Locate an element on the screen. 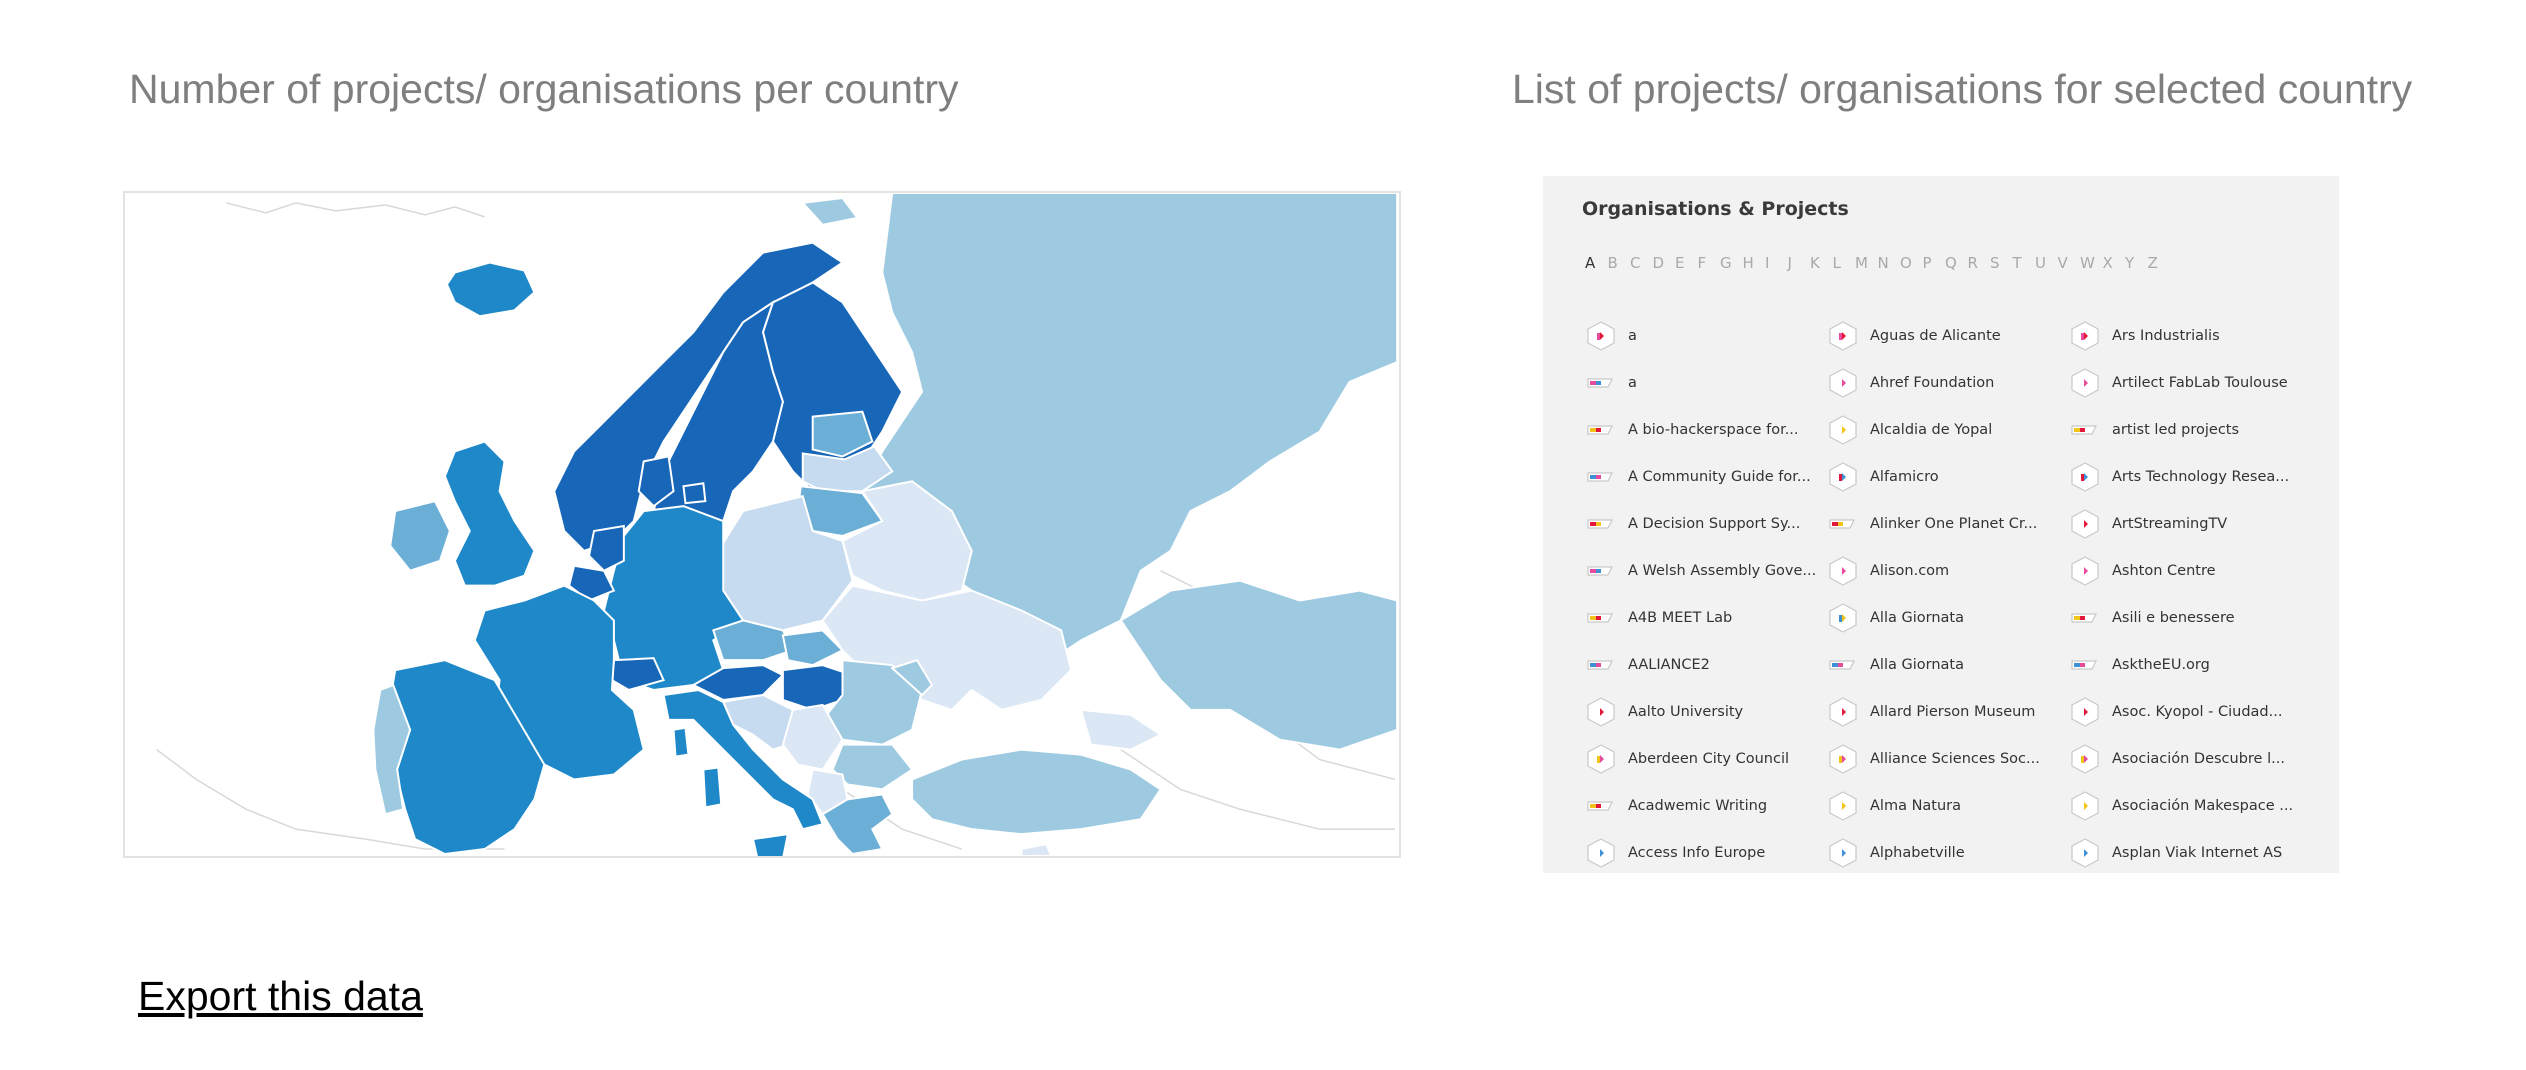  alphabet-letter-n: N is located at coordinates (1883, 263).